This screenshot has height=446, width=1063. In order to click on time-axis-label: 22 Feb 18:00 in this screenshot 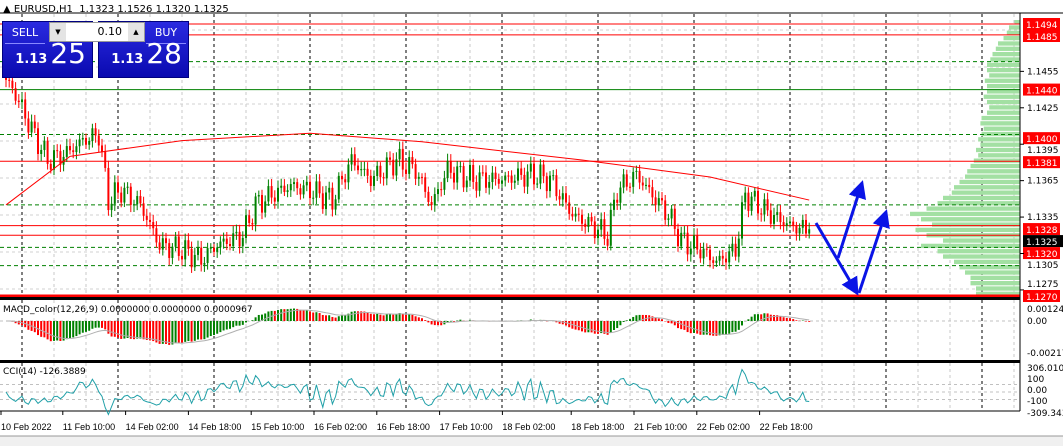, I will do `click(786, 427)`.